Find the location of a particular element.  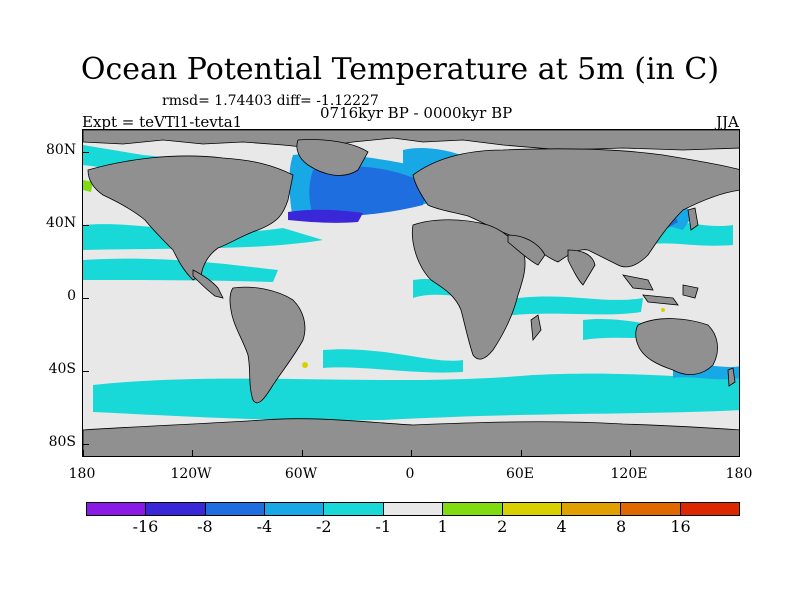

legend-level-label: -1 is located at coordinates (383, 526).